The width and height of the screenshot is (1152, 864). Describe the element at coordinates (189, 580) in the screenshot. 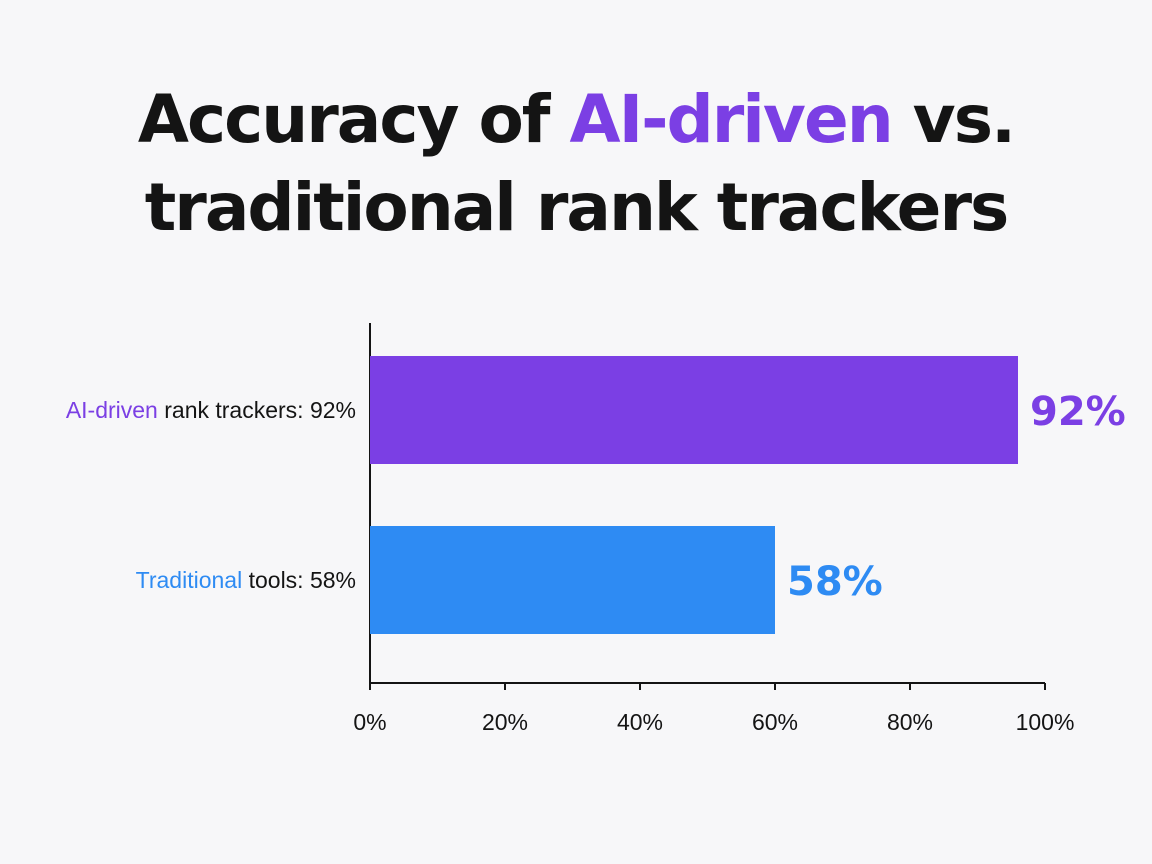

I see `category-label-highlight: Traditional` at that location.